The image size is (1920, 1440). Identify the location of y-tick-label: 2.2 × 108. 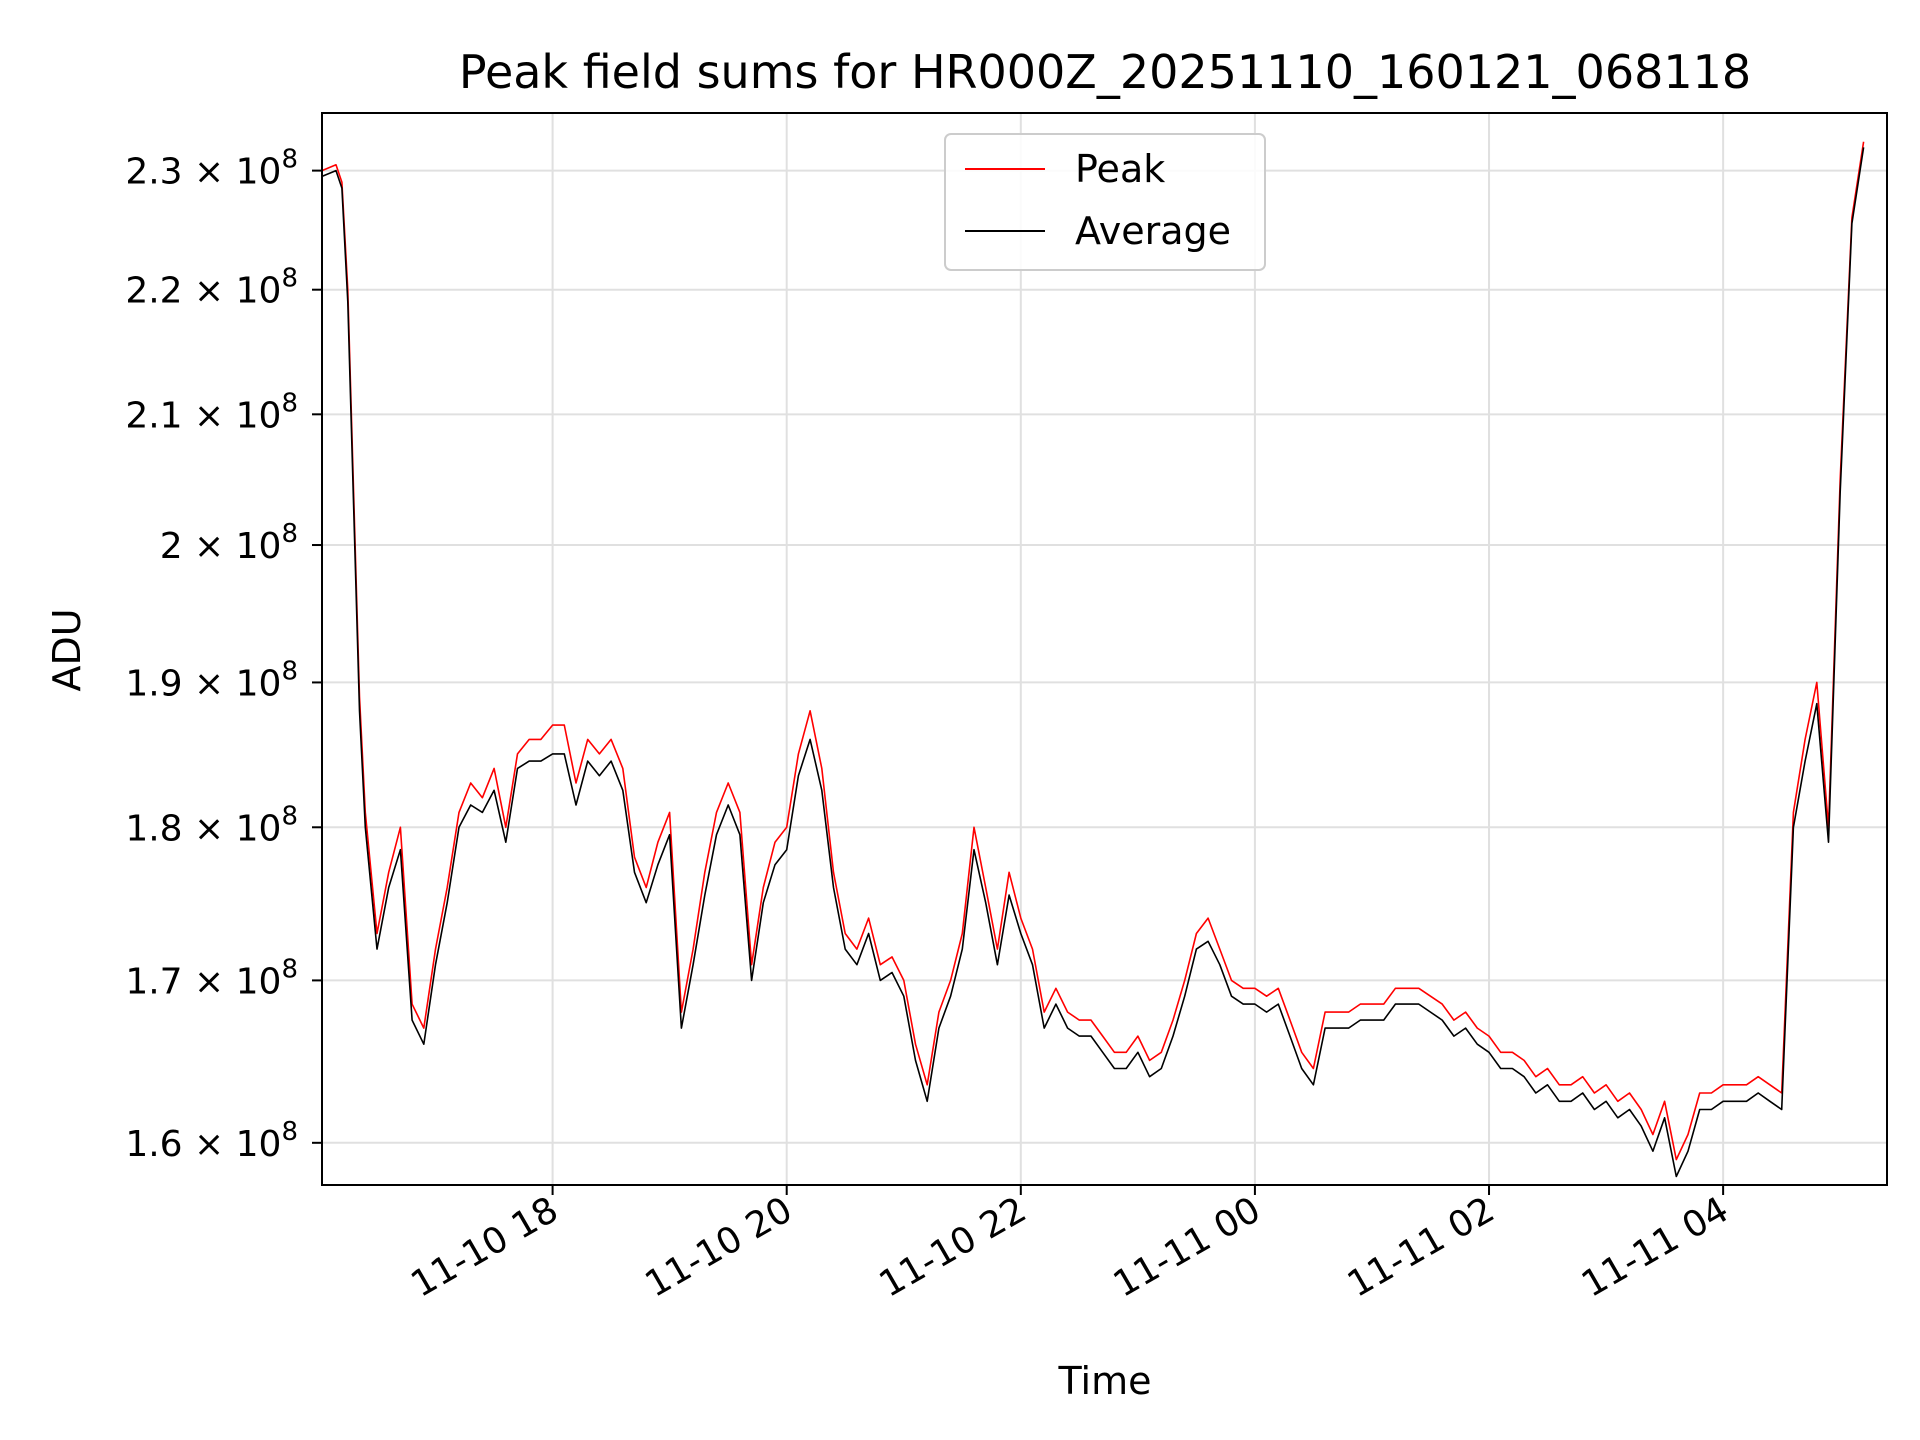
(211, 288).